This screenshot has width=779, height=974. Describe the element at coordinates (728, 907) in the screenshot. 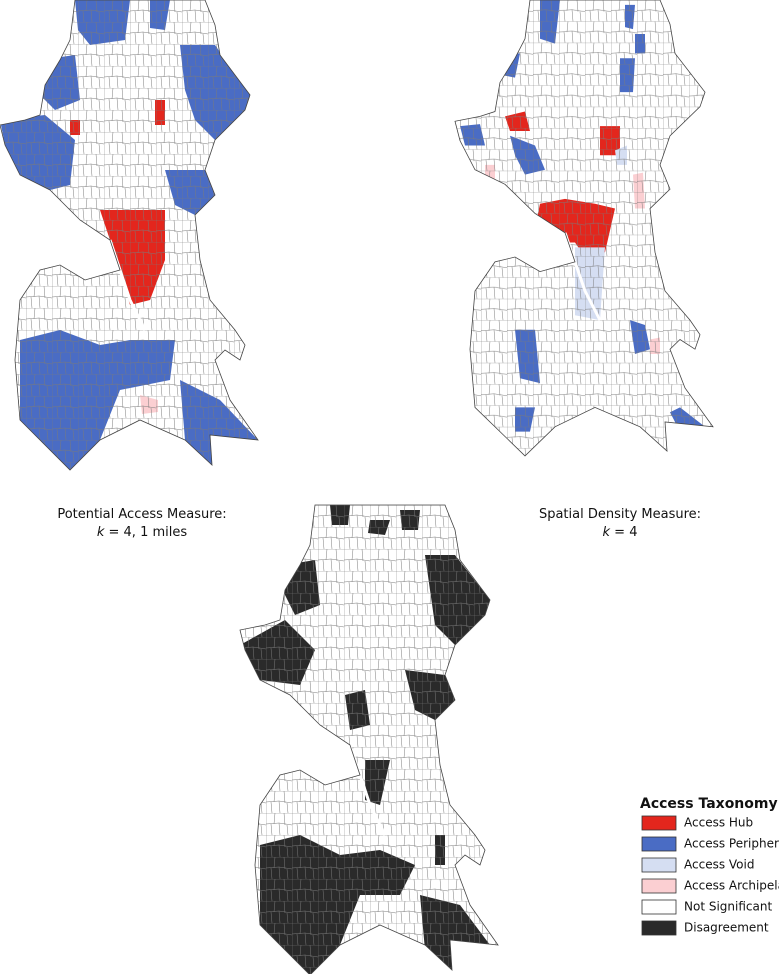

I see `legend-label: Not Significant` at that location.